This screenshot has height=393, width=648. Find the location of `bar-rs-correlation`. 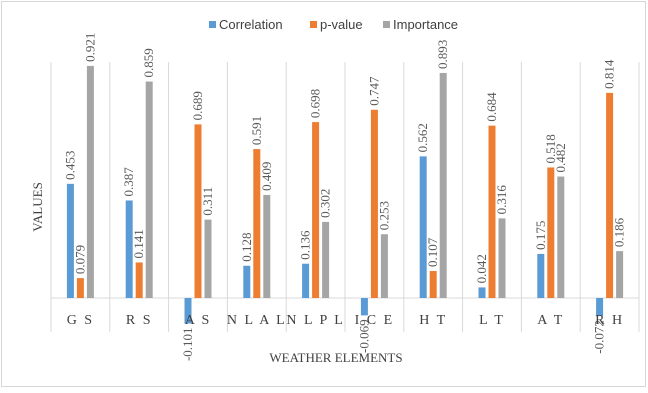

bar-rs-correlation is located at coordinates (129, 249).